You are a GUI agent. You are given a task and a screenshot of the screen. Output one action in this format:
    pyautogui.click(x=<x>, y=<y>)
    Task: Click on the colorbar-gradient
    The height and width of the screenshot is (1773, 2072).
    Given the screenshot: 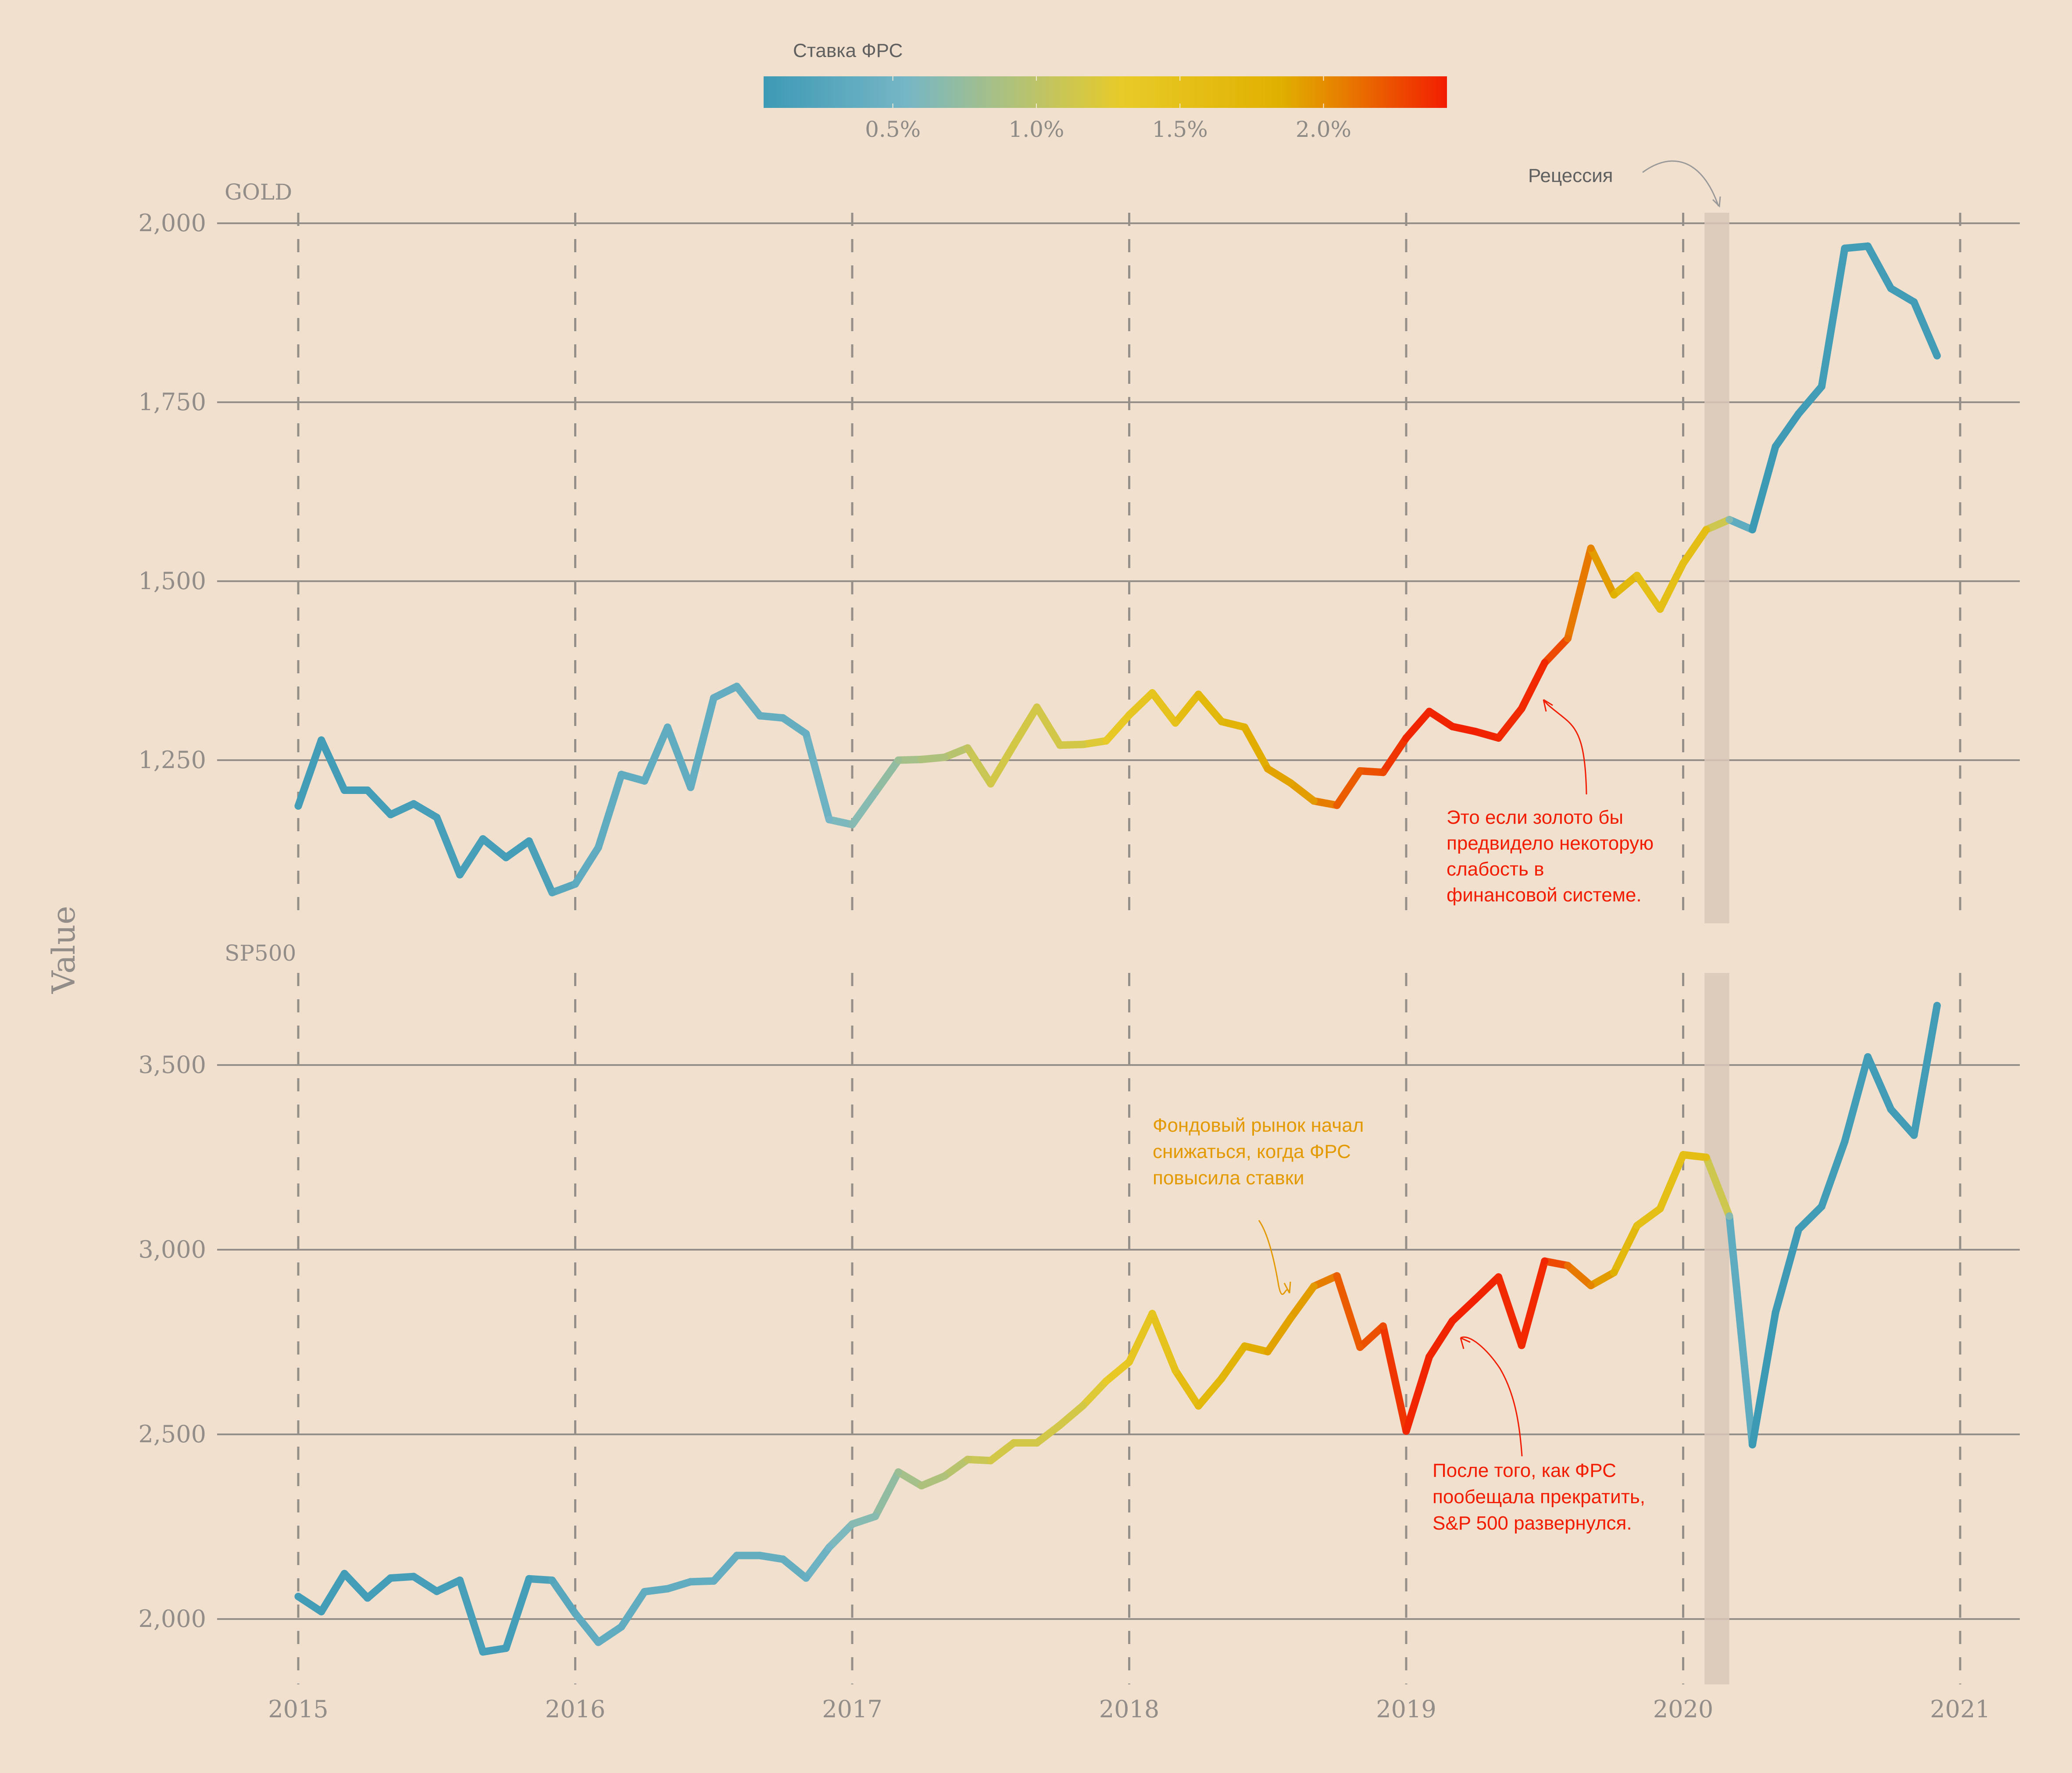 What is the action you would take?
    pyautogui.click(x=1106, y=92)
    